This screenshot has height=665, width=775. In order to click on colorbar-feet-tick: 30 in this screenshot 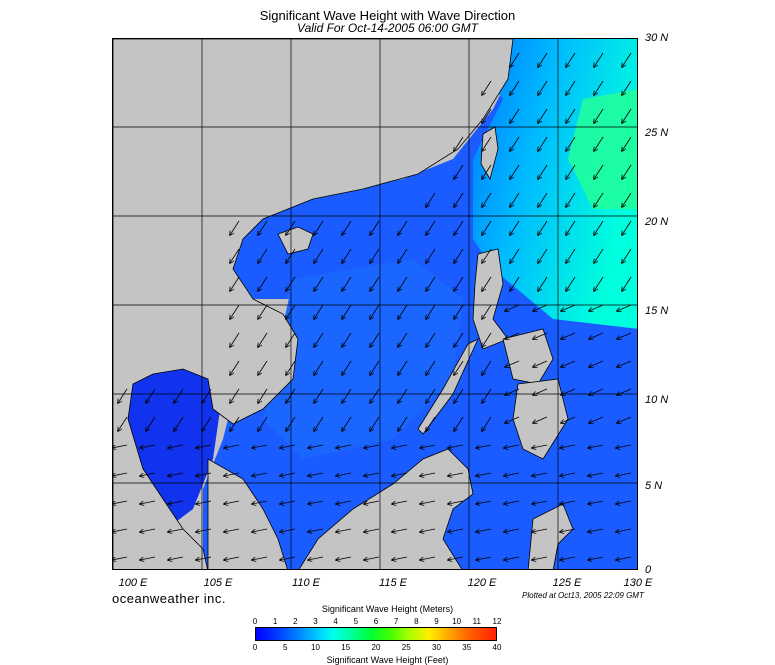, I will do `click(436, 647)`.